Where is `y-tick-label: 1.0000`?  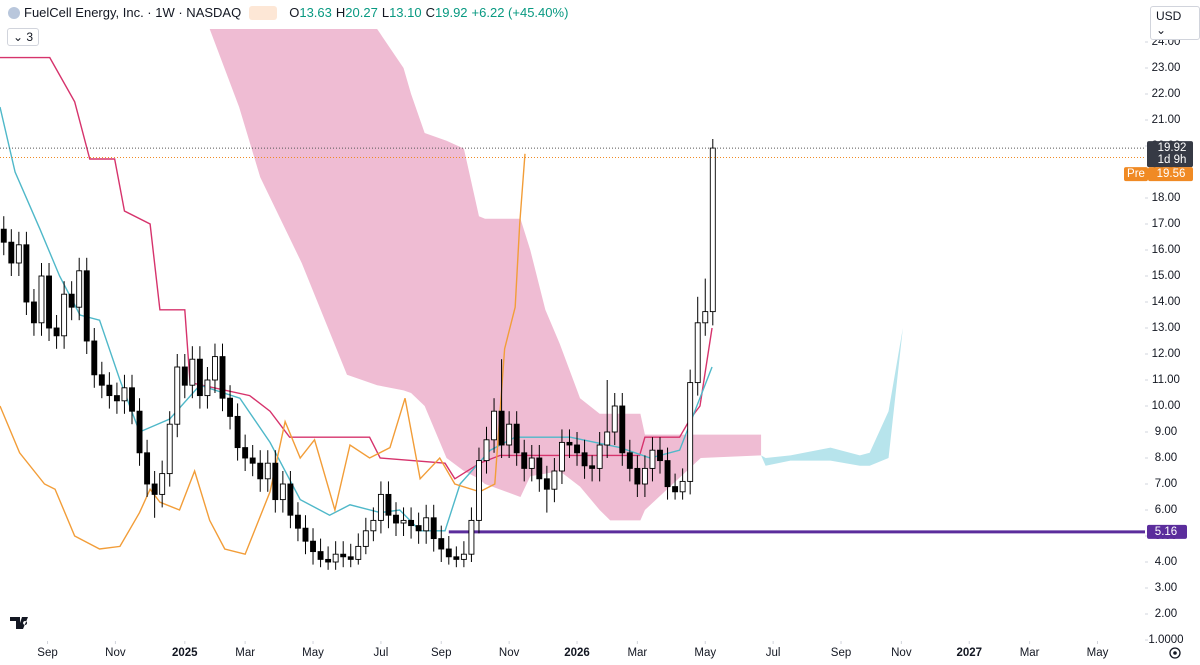
y-tick-label: 1.0000 is located at coordinates (1165, 640).